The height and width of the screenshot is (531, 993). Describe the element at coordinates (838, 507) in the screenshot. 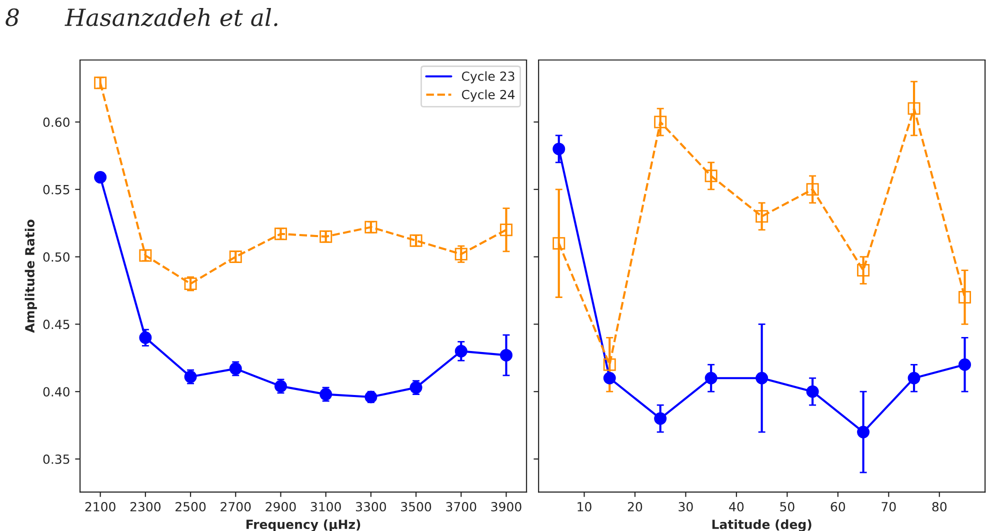

I see `x-tick-label: 60` at that location.